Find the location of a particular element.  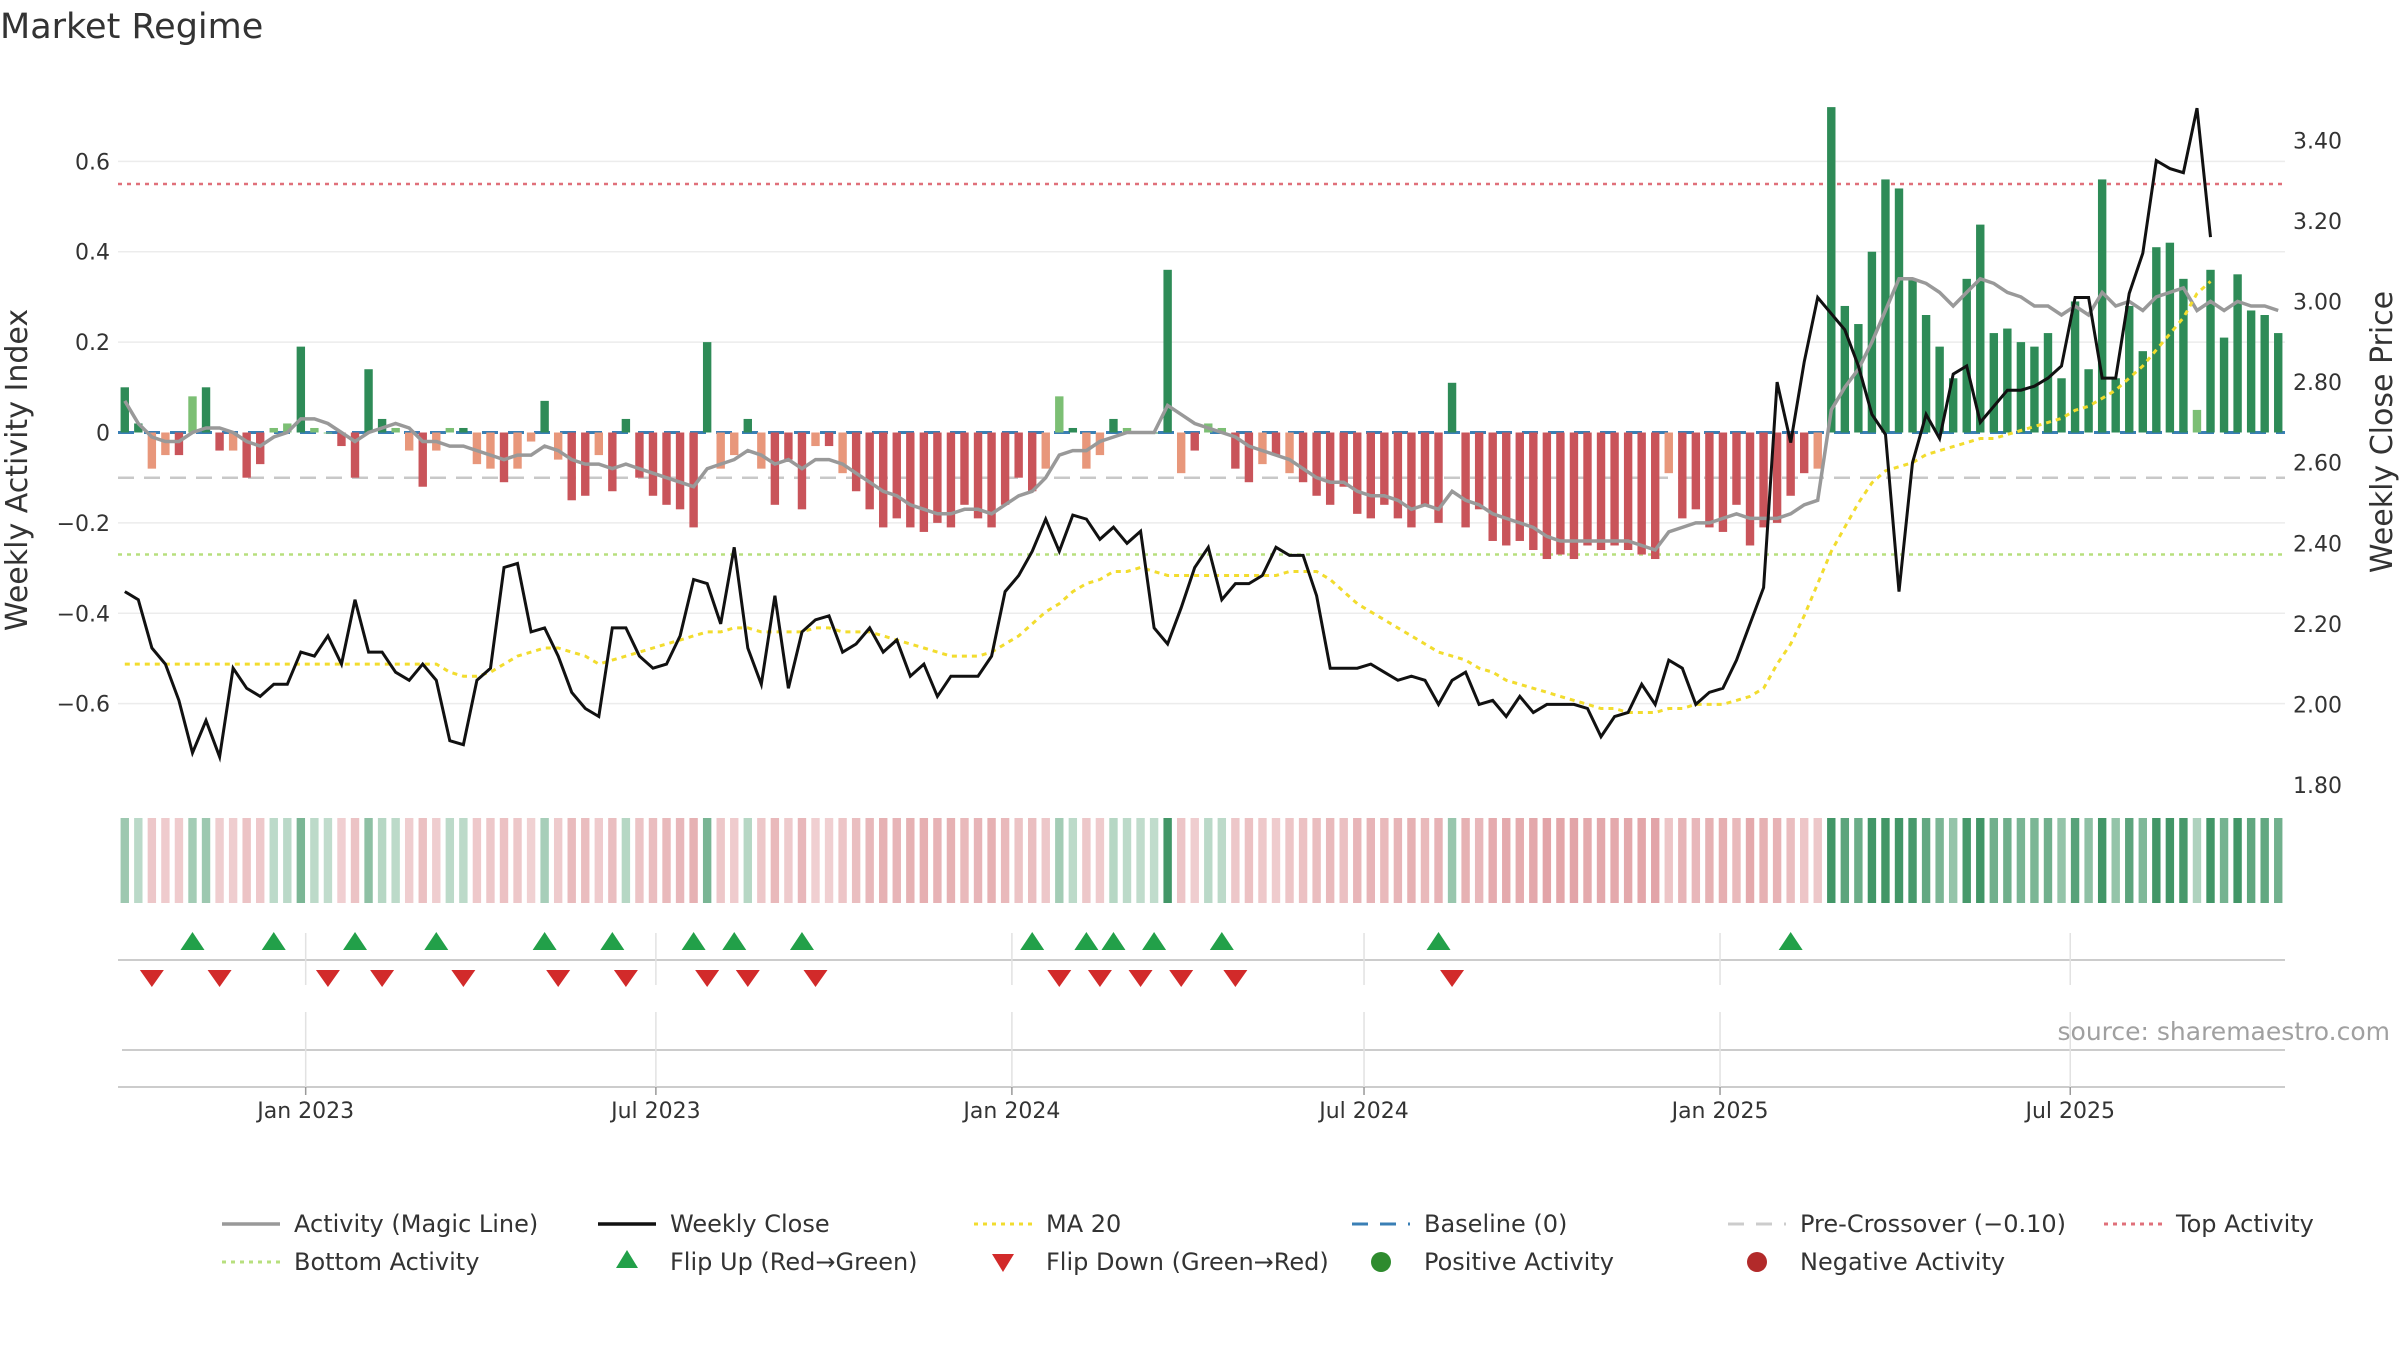

x-tick-label: Jul 2024 is located at coordinates (1363, 1111).